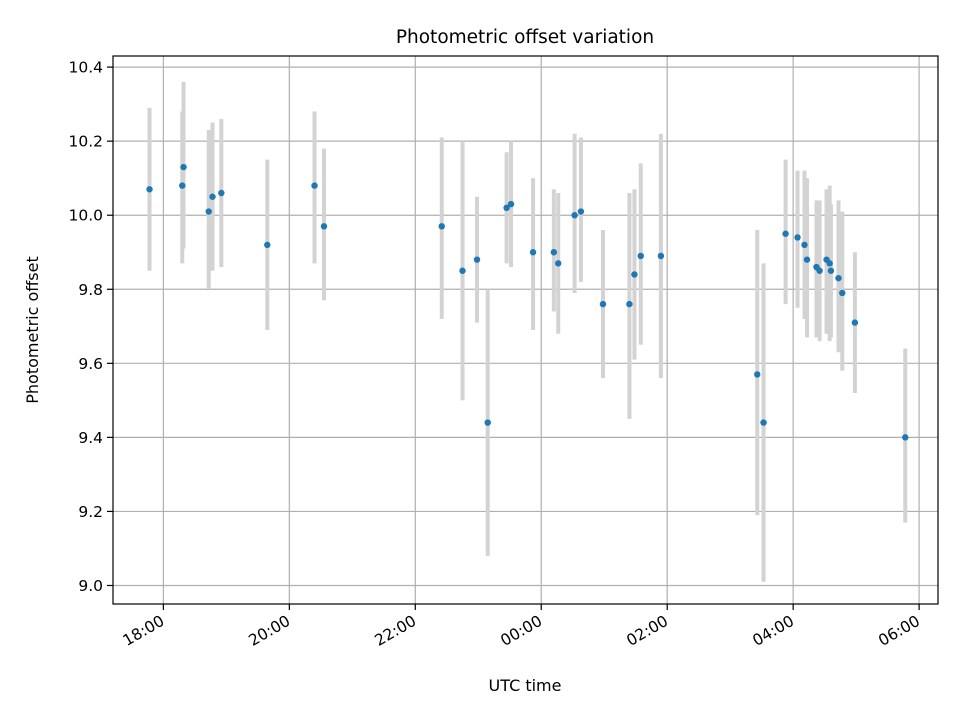  I want to click on y-tick-label: 9.6, so click(90, 364).